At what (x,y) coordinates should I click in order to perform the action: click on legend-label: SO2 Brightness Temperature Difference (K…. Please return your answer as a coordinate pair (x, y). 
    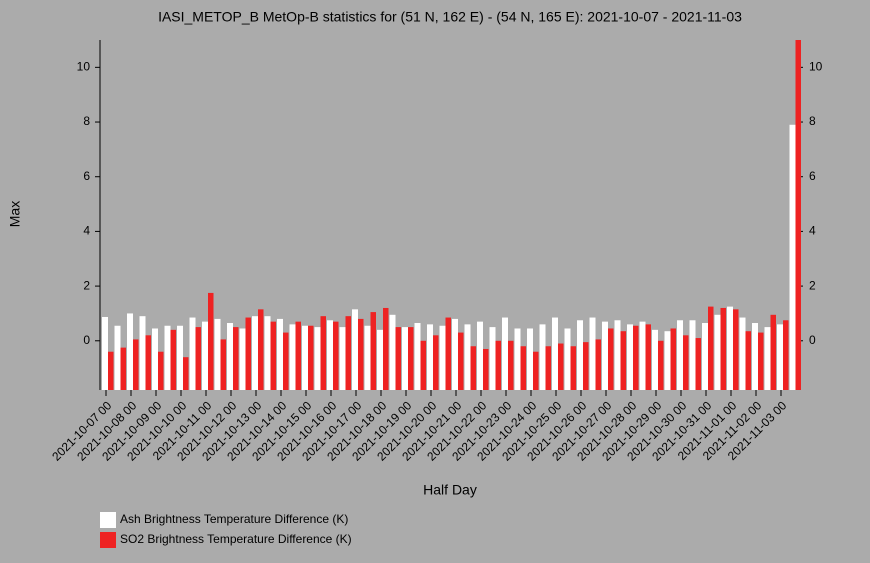
    Looking at the image, I should click on (236, 539).